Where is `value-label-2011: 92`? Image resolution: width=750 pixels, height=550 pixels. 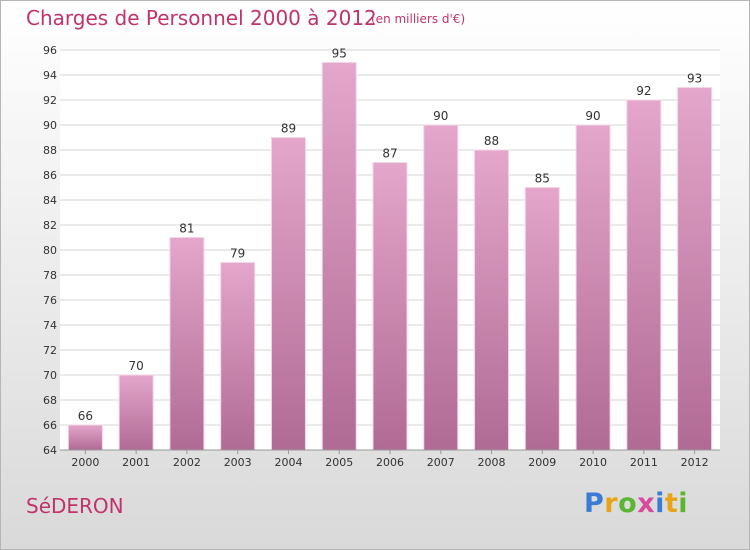 value-label-2011: 92 is located at coordinates (643, 91).